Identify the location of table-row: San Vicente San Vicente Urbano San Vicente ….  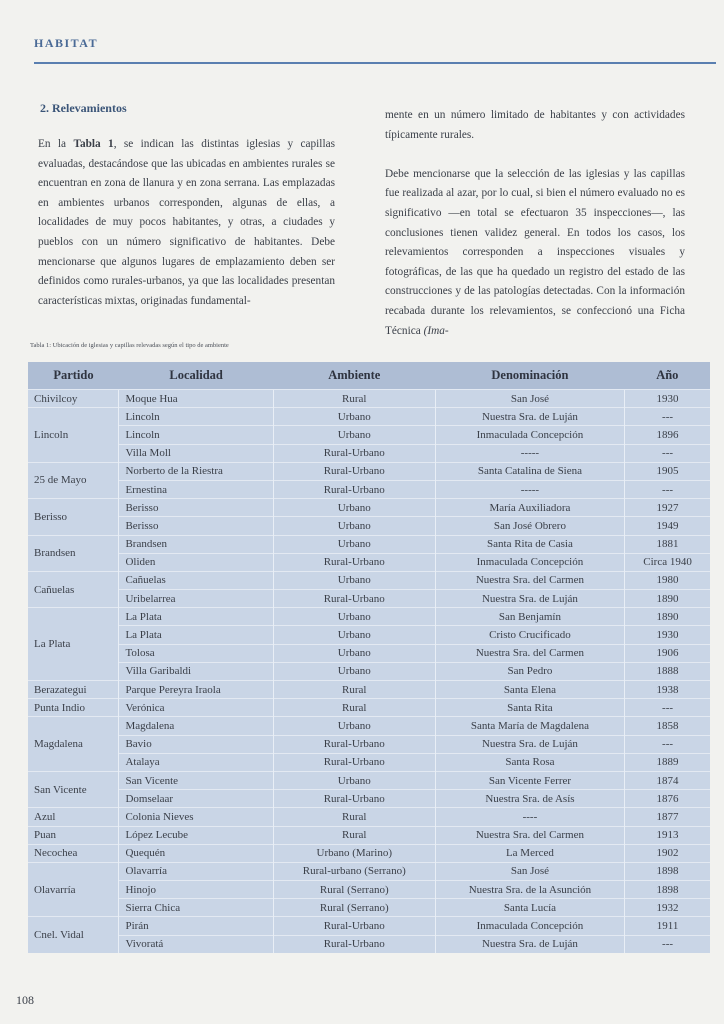
(369, 789).